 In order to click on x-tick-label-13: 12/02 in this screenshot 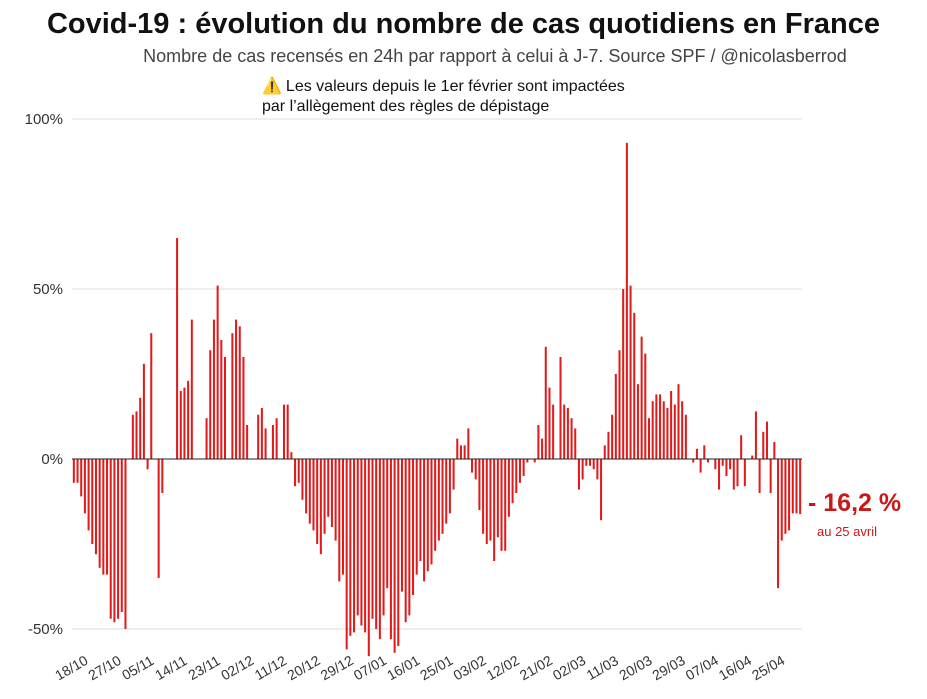, I will do `click(503, 667)`.